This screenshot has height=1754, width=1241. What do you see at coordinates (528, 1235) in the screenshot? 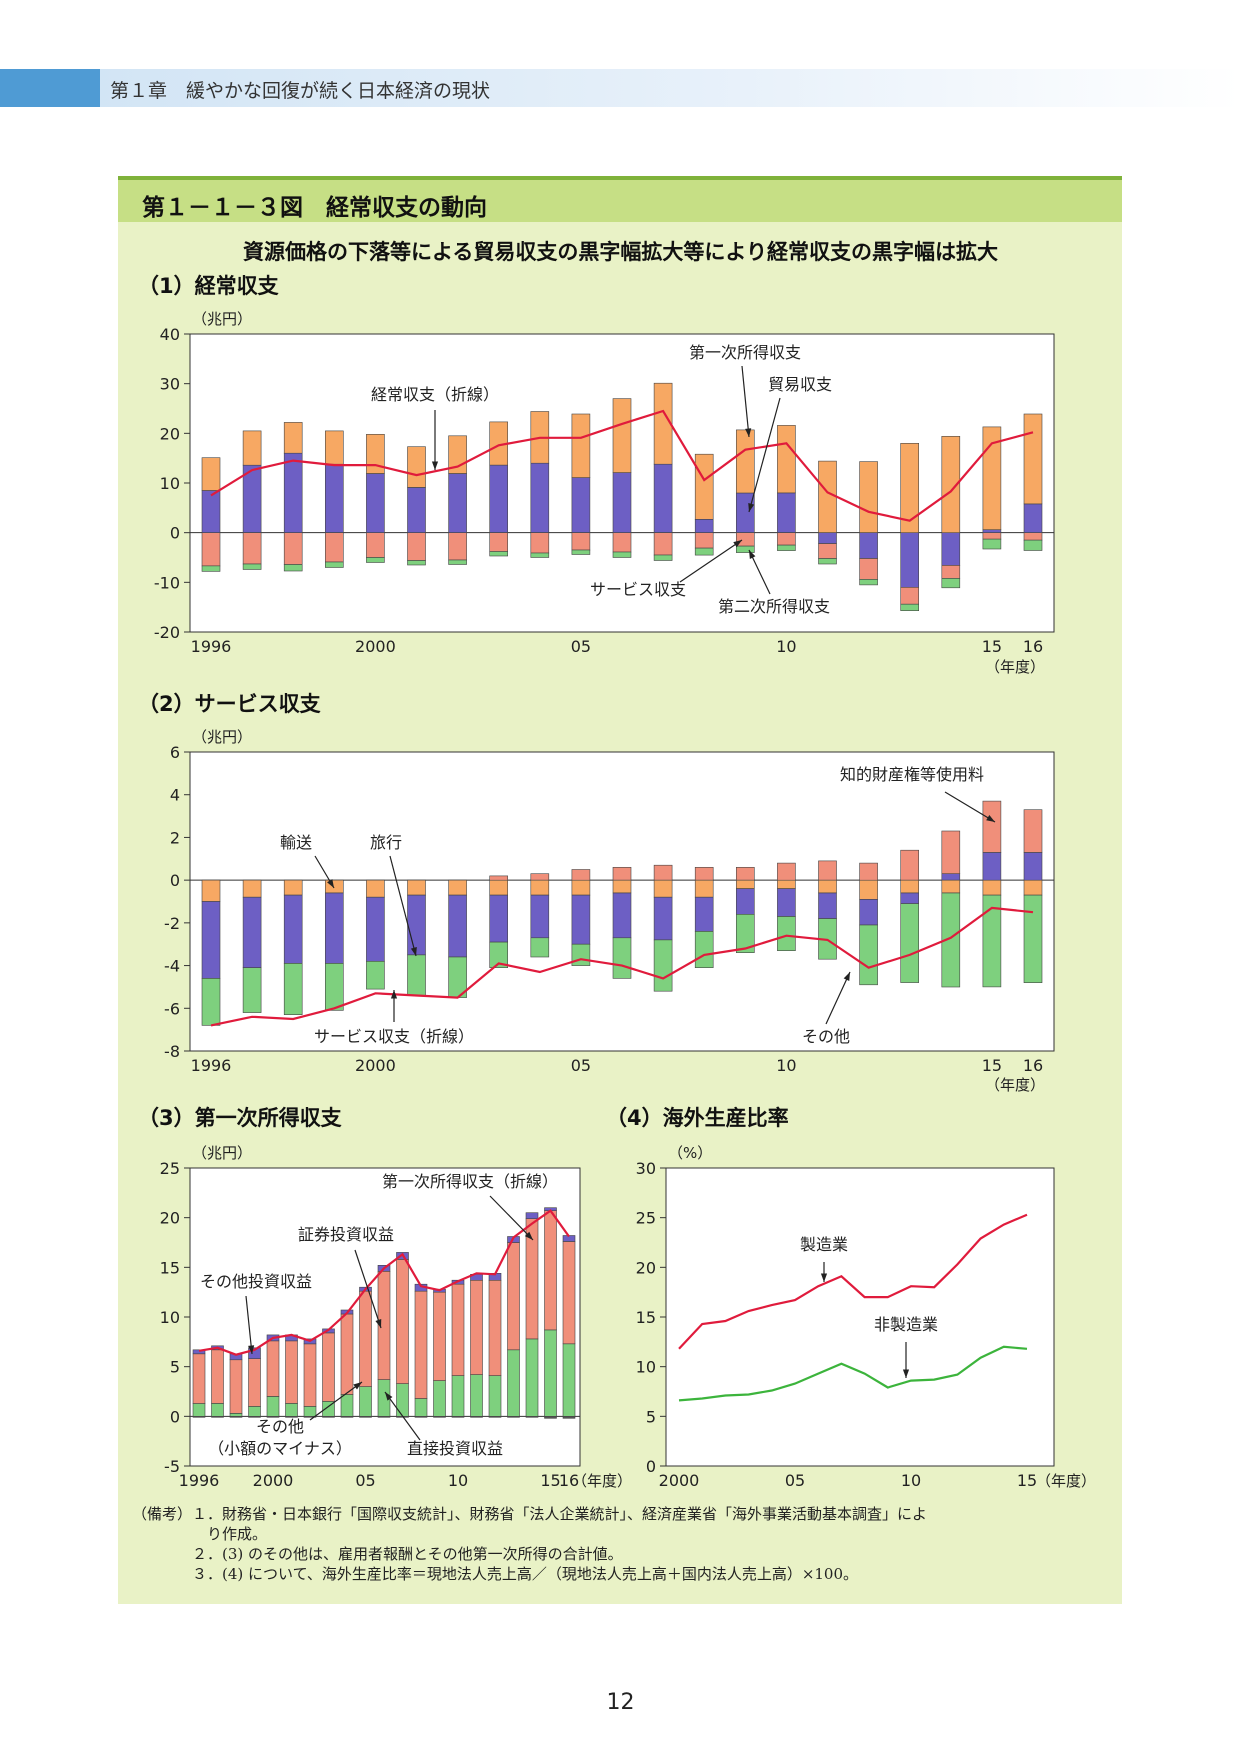
I see `chart3-arrow-primary-head` at bounding box center [528, 1235].